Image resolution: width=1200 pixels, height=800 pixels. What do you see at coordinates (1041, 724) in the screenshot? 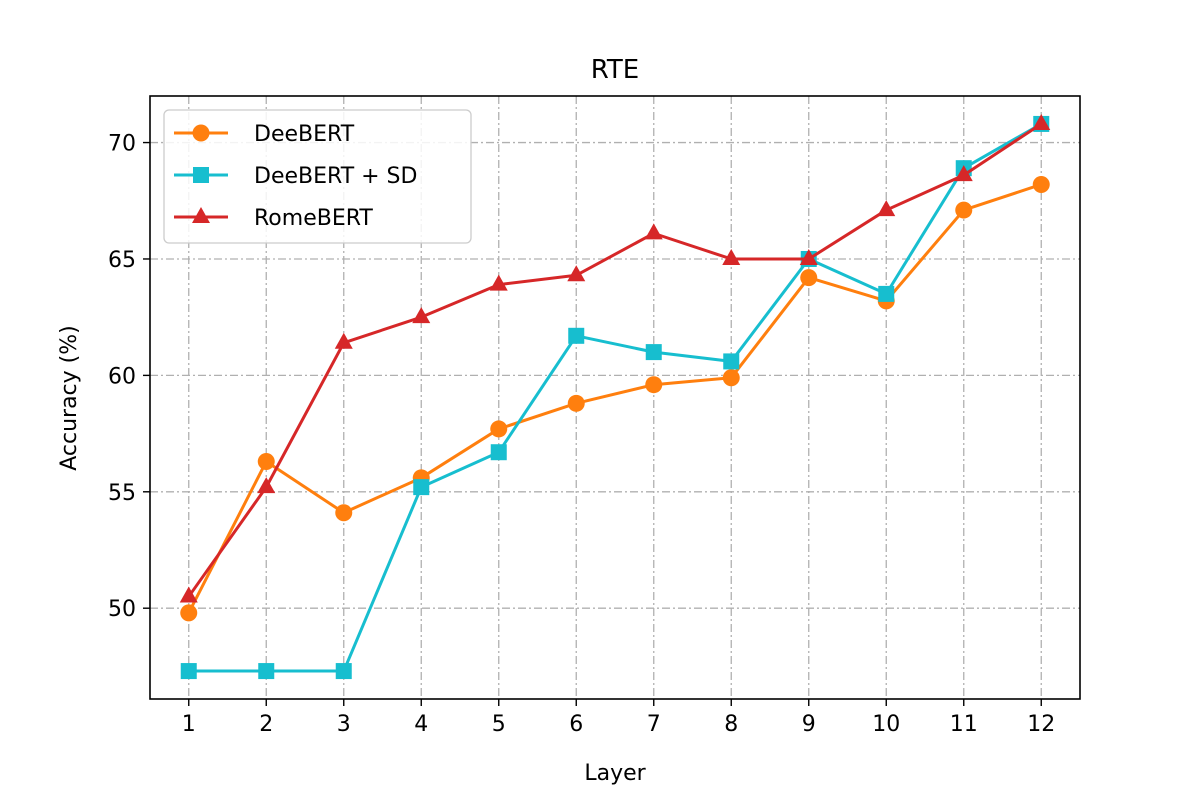
I see `x-tick-label: 12` at bounding box center [1041, 724].